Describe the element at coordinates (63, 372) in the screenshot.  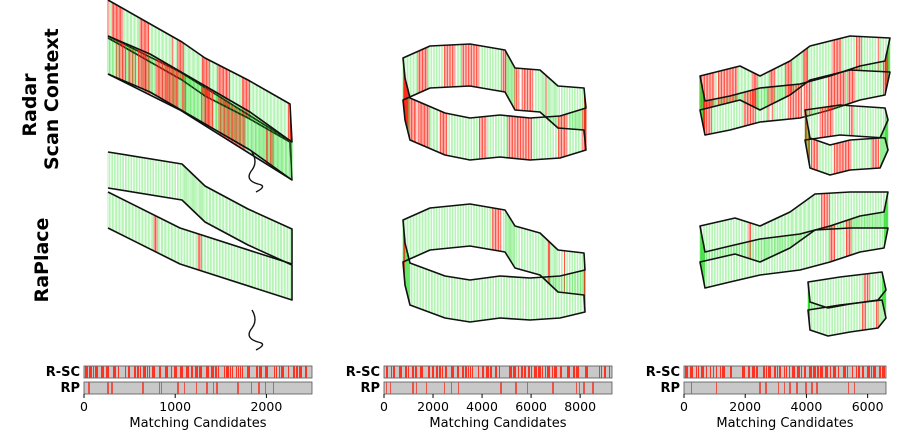
I see `strip-label-rsc: R-SC` at that location.